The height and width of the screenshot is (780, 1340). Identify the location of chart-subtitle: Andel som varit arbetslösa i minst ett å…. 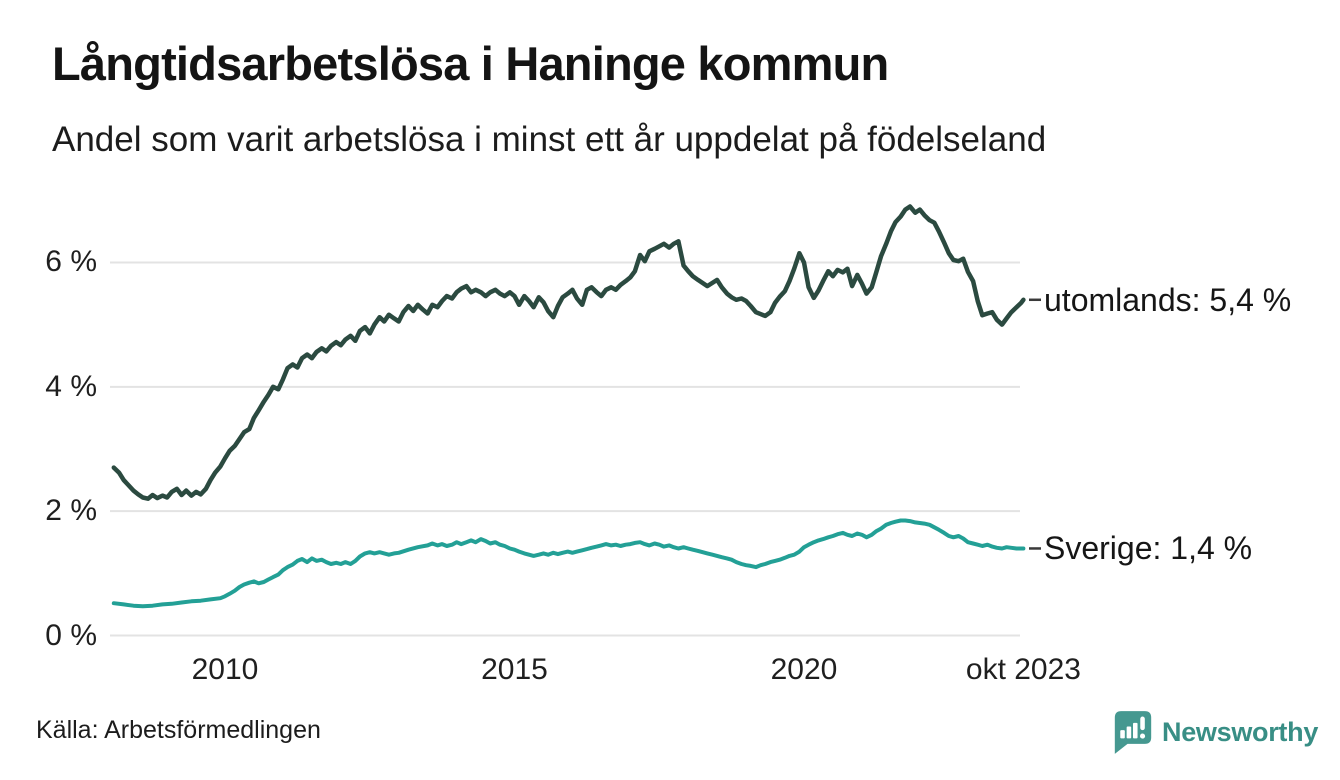
(549, 139).